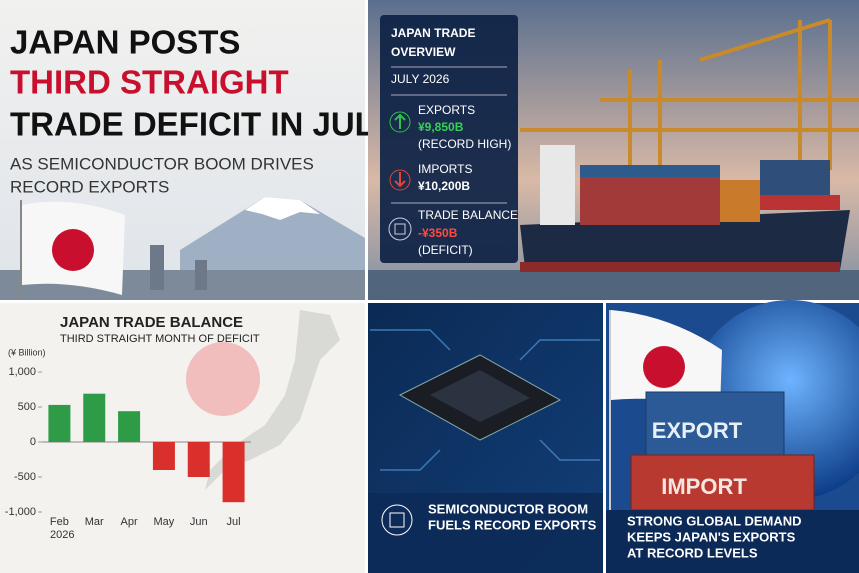  Describe the element at coordinates (162, 163) in the screenshot. I see `headline-subtitle: AS SEMICONDUCTOR BOOM DRIVES` at that location.